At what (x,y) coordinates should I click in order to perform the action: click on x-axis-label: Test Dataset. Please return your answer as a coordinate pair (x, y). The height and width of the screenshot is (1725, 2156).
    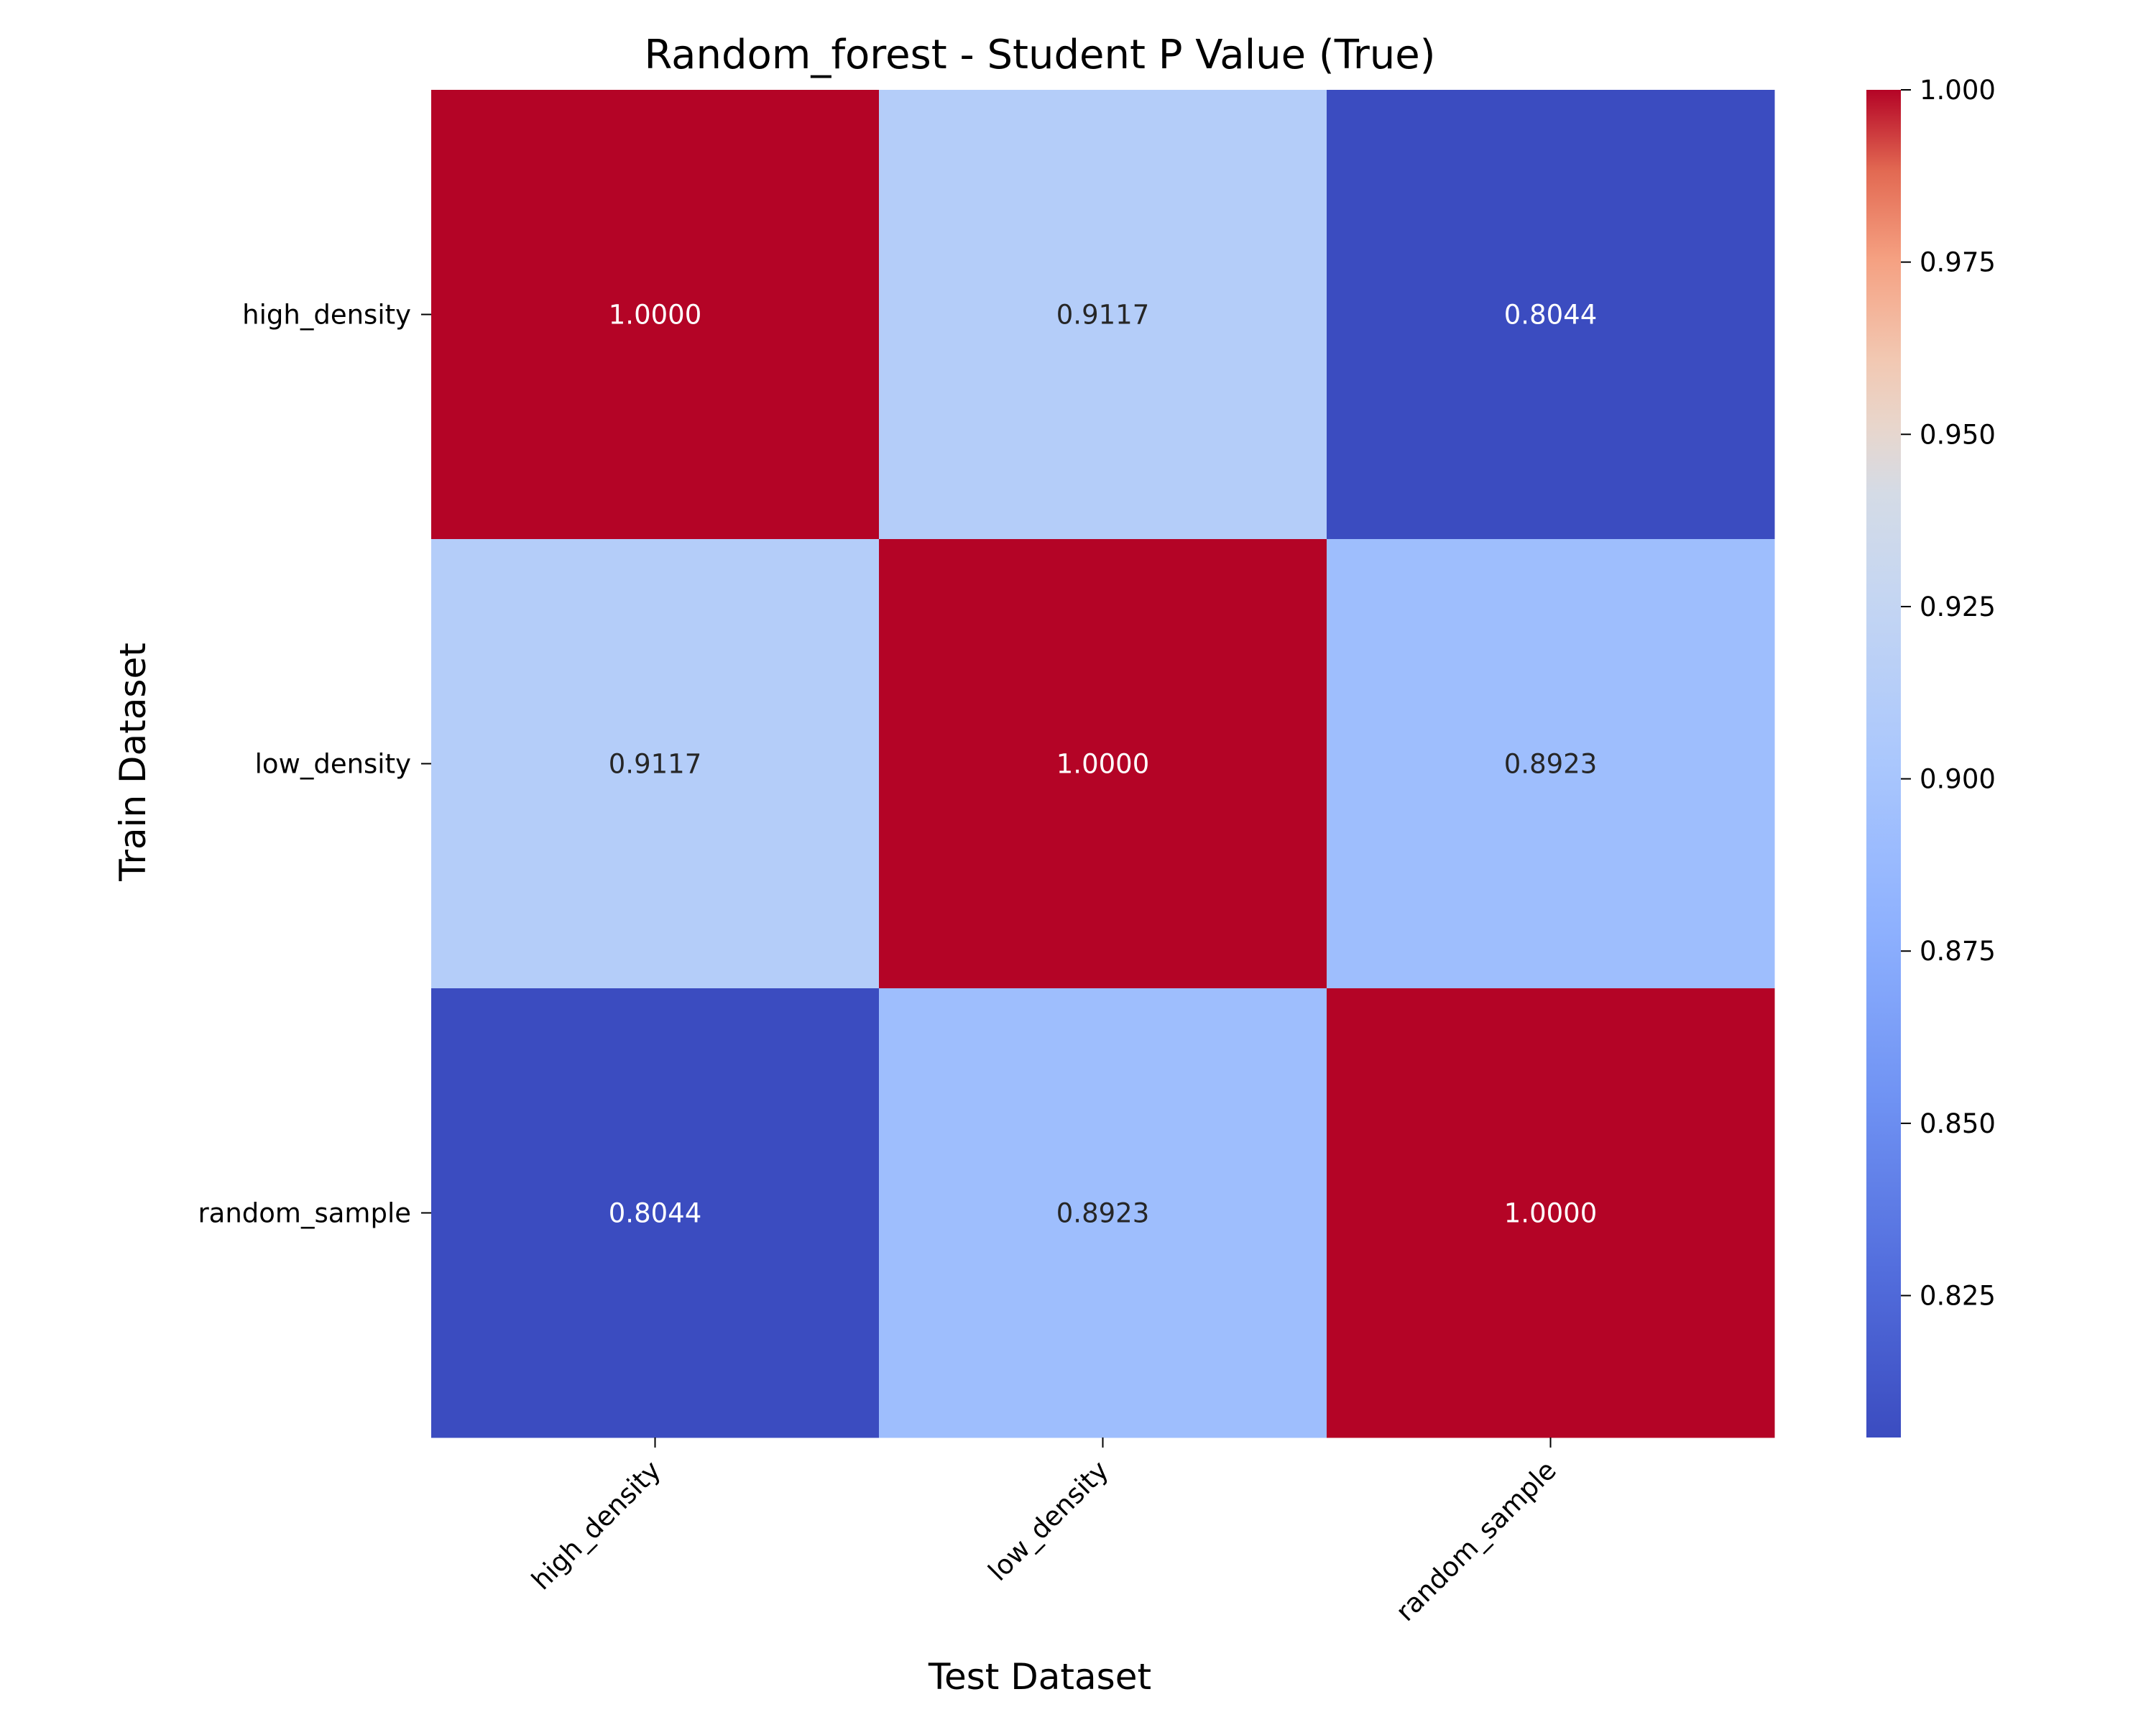
    Looking at the image, I should click on (1039, 1677).